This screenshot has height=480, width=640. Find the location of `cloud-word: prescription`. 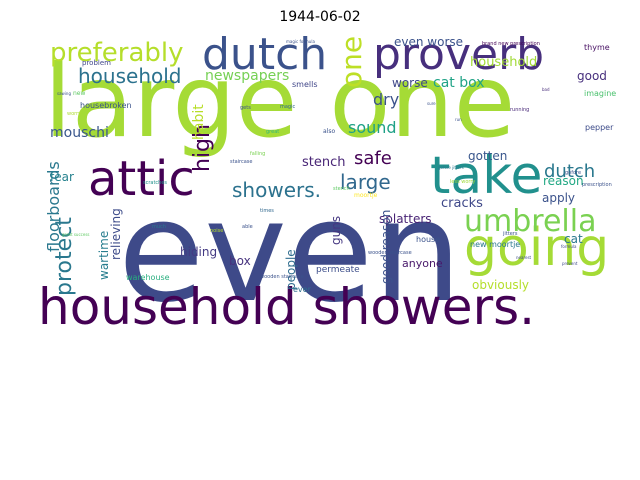

cloud-word: prescription is located at coordinates (597, 185).